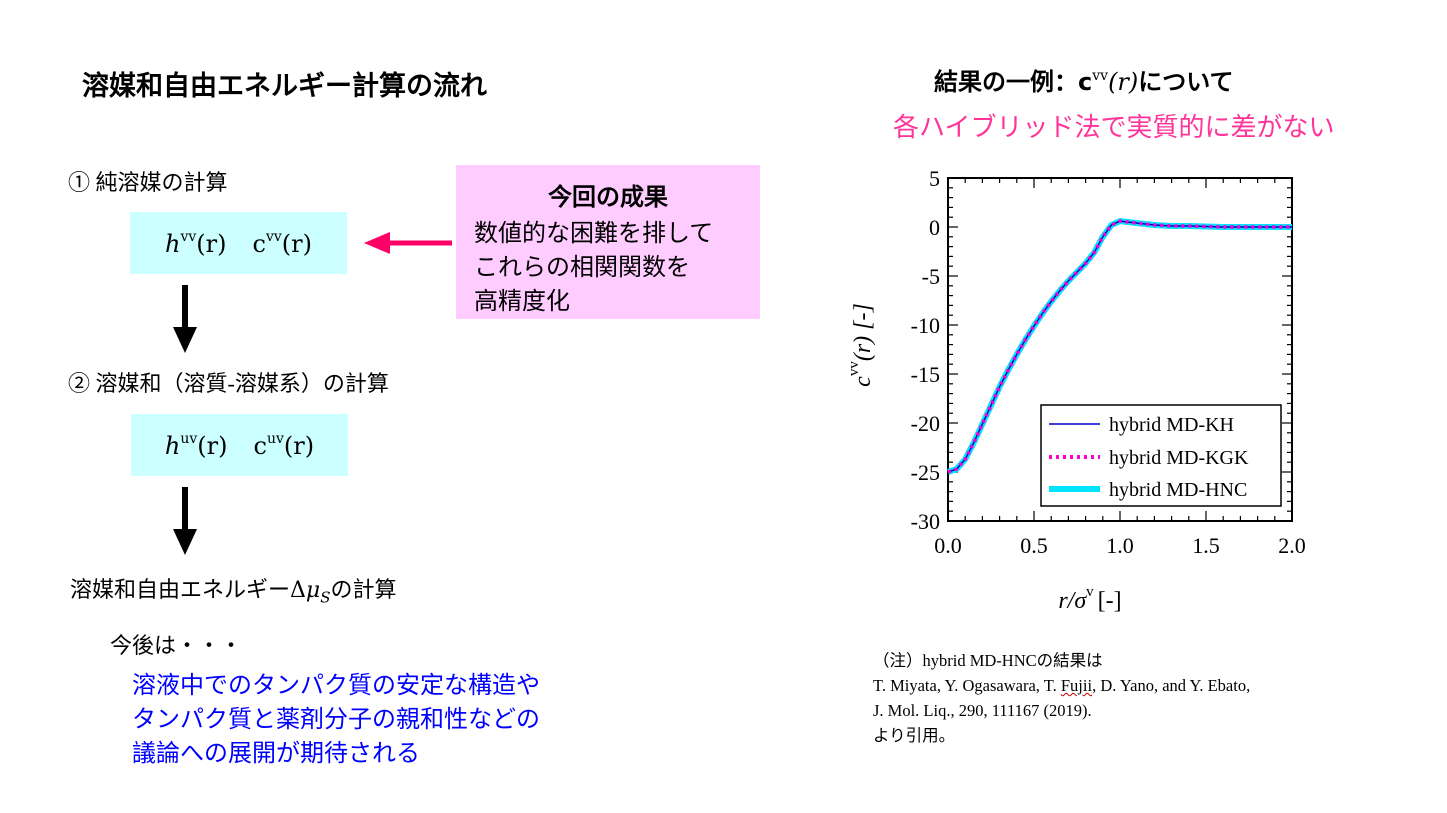  What do you see at coordinates (934, 227) in the screenshot?
I see `y-tick-label: 0` at bounding box center [934, 227].